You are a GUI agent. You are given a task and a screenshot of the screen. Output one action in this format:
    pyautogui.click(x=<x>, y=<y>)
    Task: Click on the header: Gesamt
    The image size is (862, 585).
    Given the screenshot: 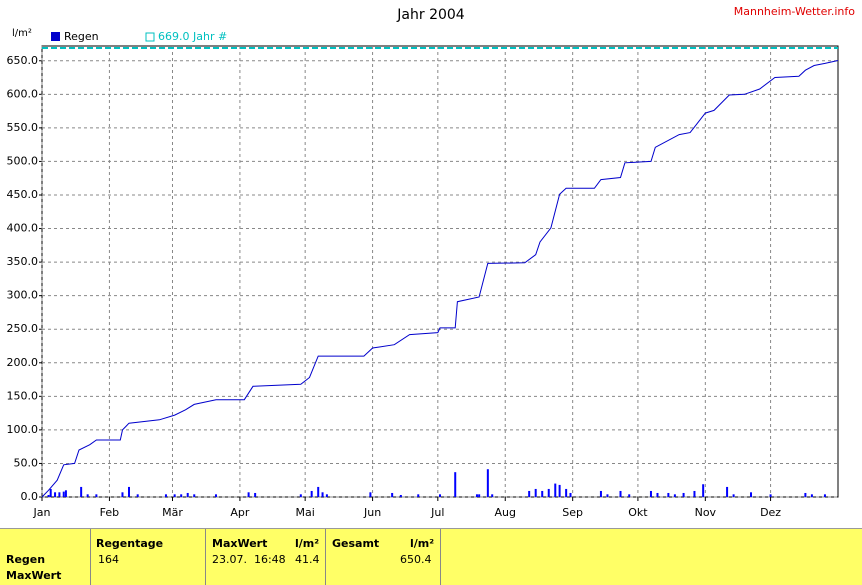 What is the action you would take?
    pyautogui.click(x=356, y=543)
    